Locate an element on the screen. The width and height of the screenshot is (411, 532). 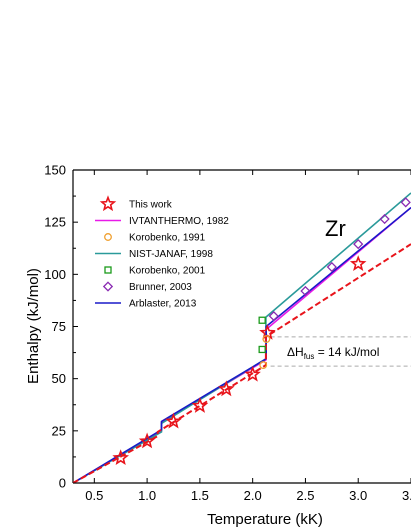
y-tick-label: 100 is located at coordinates (55, 274).